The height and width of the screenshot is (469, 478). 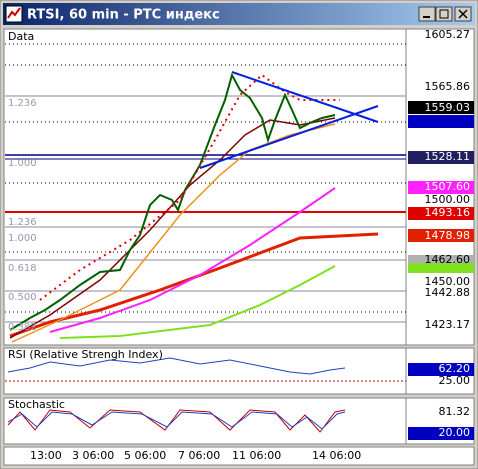 What do you see at coordinates (448, 235) in the screenshot?
I see `price-label: 1478.98` at bounding box center [448, 235].